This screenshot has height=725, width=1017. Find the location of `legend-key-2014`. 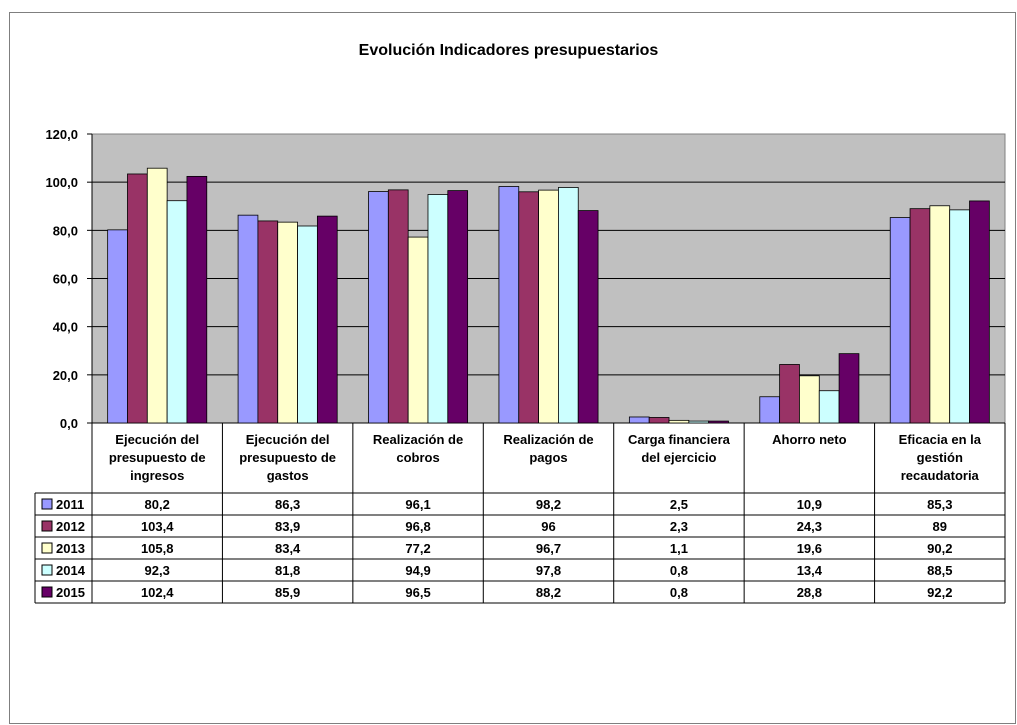

legend-key-2014 is located at coordinates (47, 570).